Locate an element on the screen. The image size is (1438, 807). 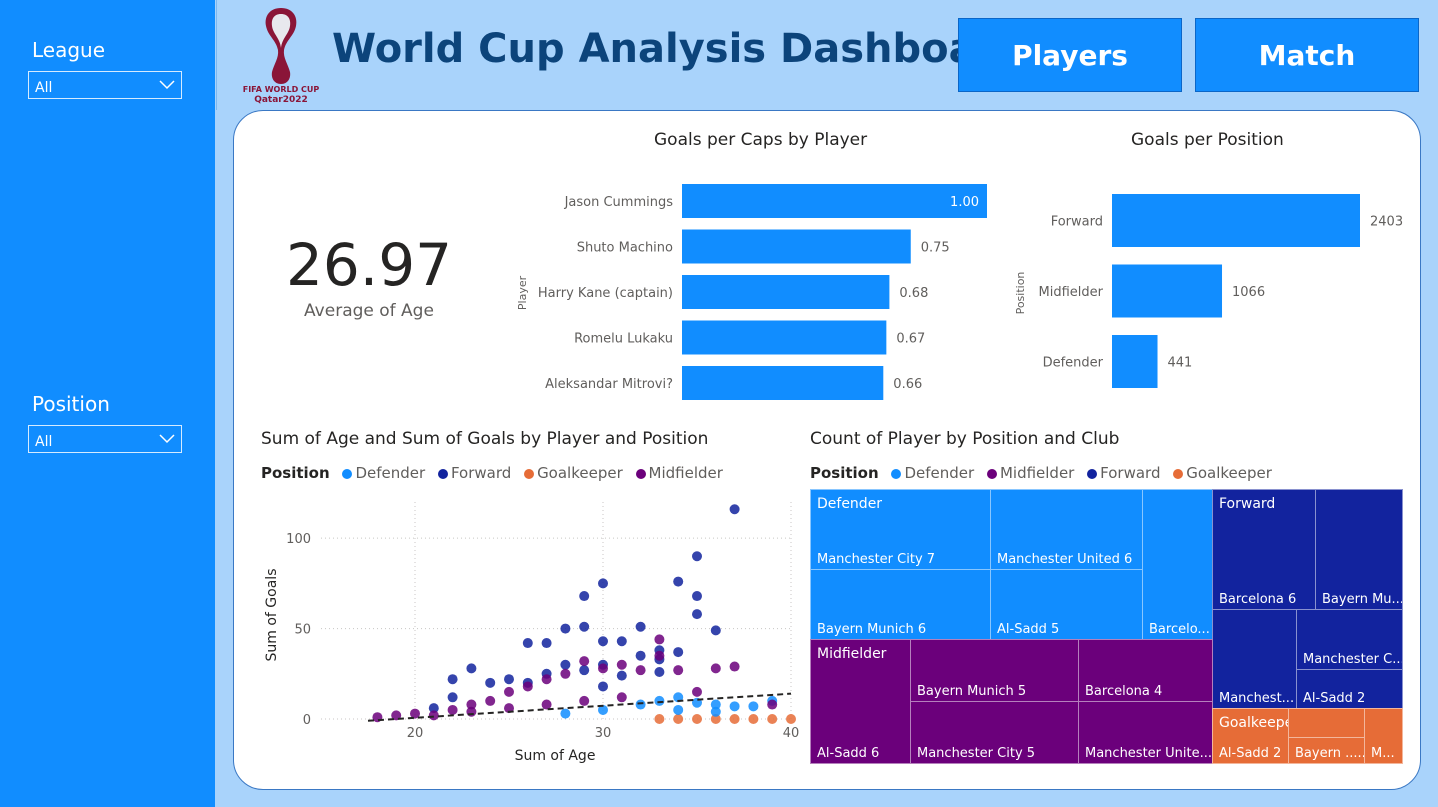
treemap-cell: Manchester United 6 is located at coordinates (1066, 529).